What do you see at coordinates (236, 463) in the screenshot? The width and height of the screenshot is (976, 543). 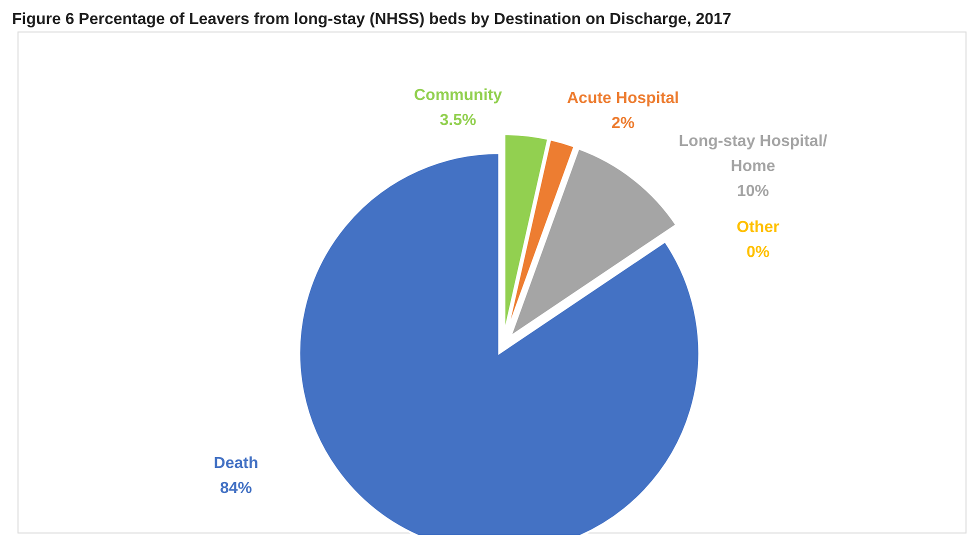 I see `slice-label: Death` at bounding box center [236, 463].